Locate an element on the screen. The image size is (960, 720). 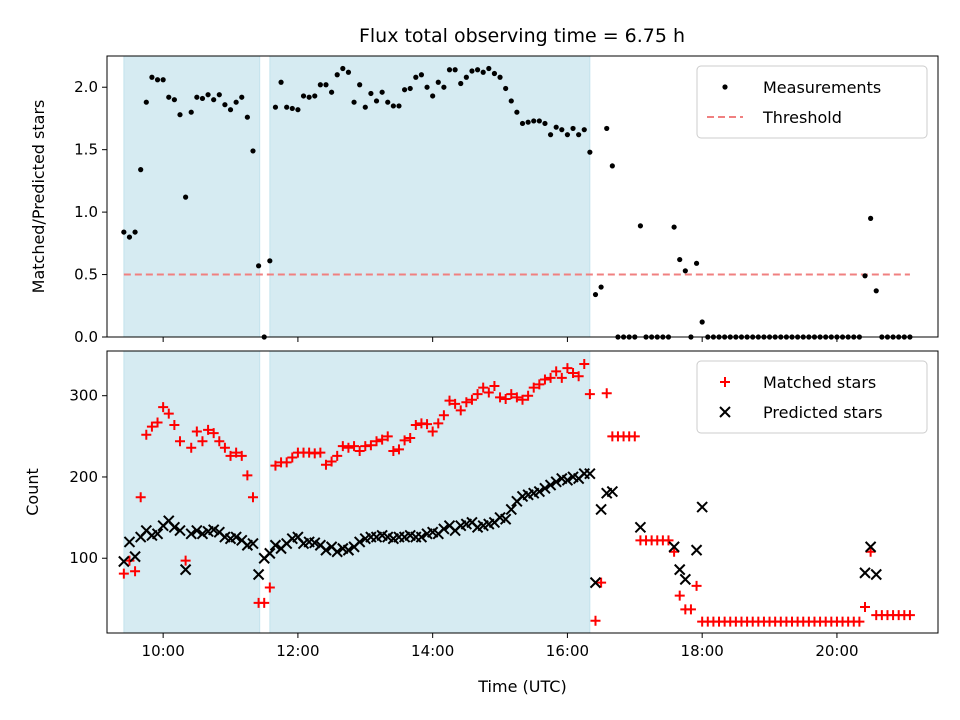
x-tick-label: 16:00 is located at coordinates (567, 651).